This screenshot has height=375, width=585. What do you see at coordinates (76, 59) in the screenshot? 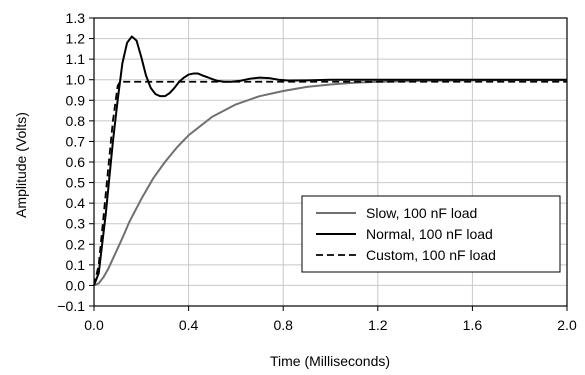
I see `y-tick-label: 1.1` at bounding box center [76, 59].